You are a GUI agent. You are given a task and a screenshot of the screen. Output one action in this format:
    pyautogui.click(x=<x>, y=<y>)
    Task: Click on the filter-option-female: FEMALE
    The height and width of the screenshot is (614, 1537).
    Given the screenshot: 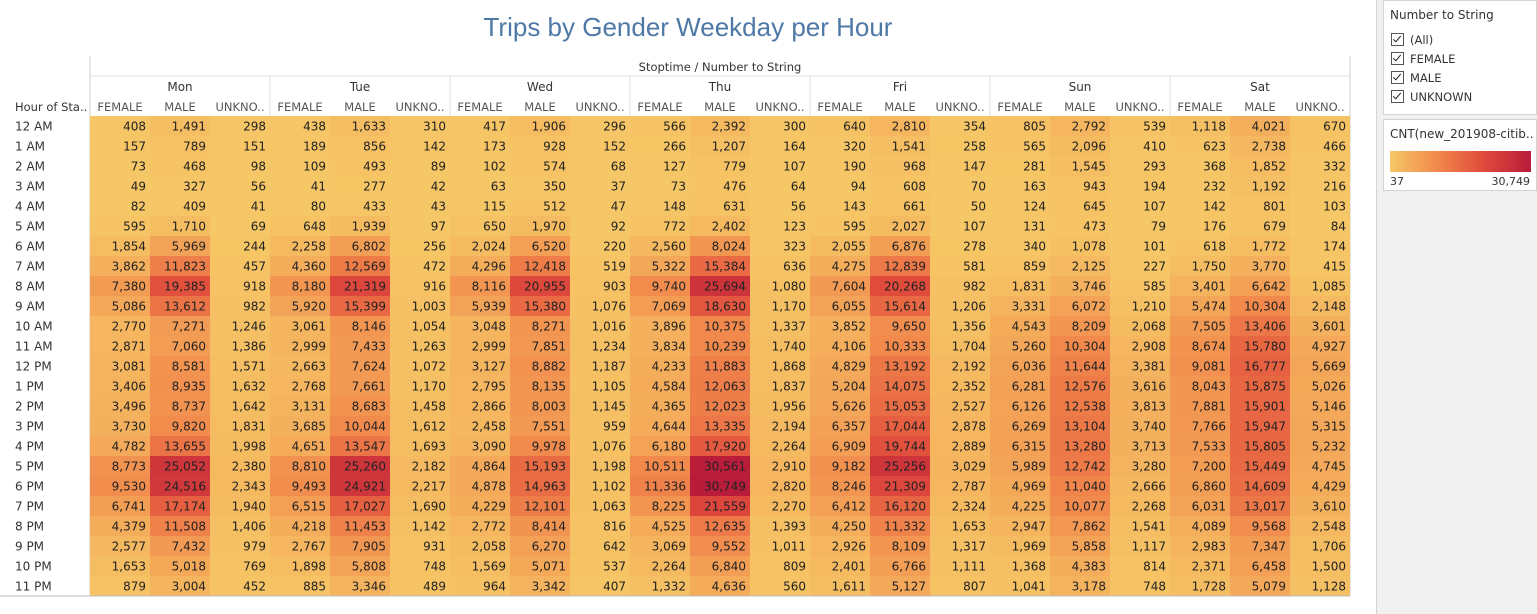 What is the action you would take?
    pyautogui.click(x=1460, y=58)
    